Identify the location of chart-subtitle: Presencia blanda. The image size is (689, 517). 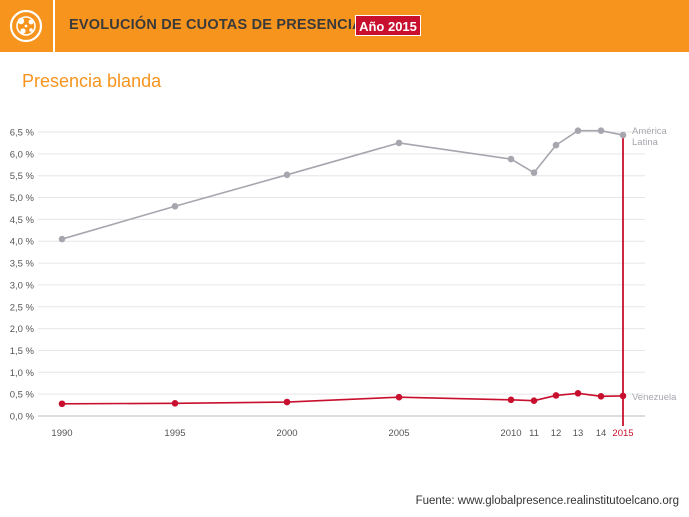
(92, 81).